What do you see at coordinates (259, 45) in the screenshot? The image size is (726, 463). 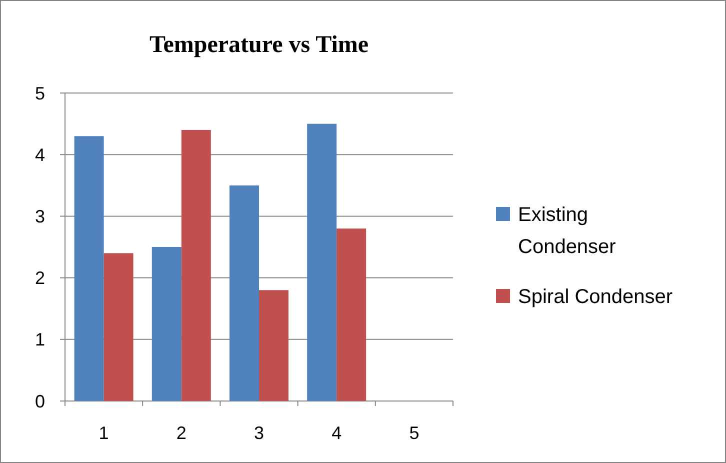 I see `chart-title: Temperature vs Time` at bounding box center [259, 45].